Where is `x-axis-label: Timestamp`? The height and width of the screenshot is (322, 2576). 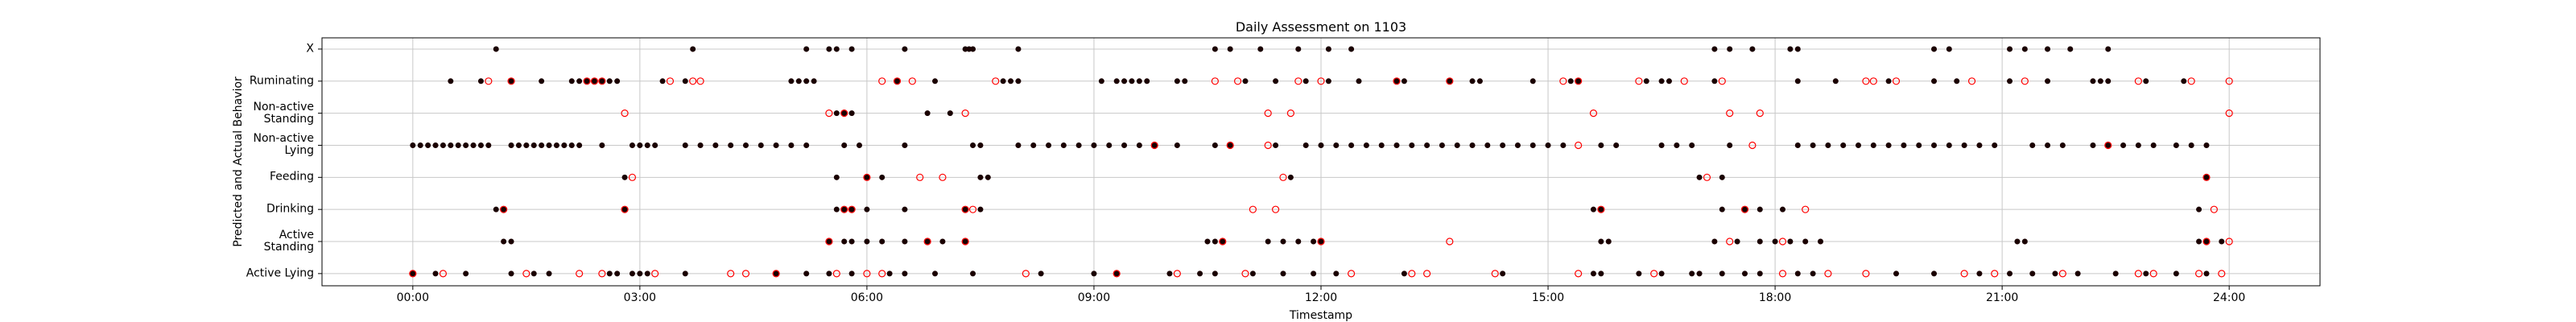
x-axis-label: Timestamp is located at coordinates (1320, 315).